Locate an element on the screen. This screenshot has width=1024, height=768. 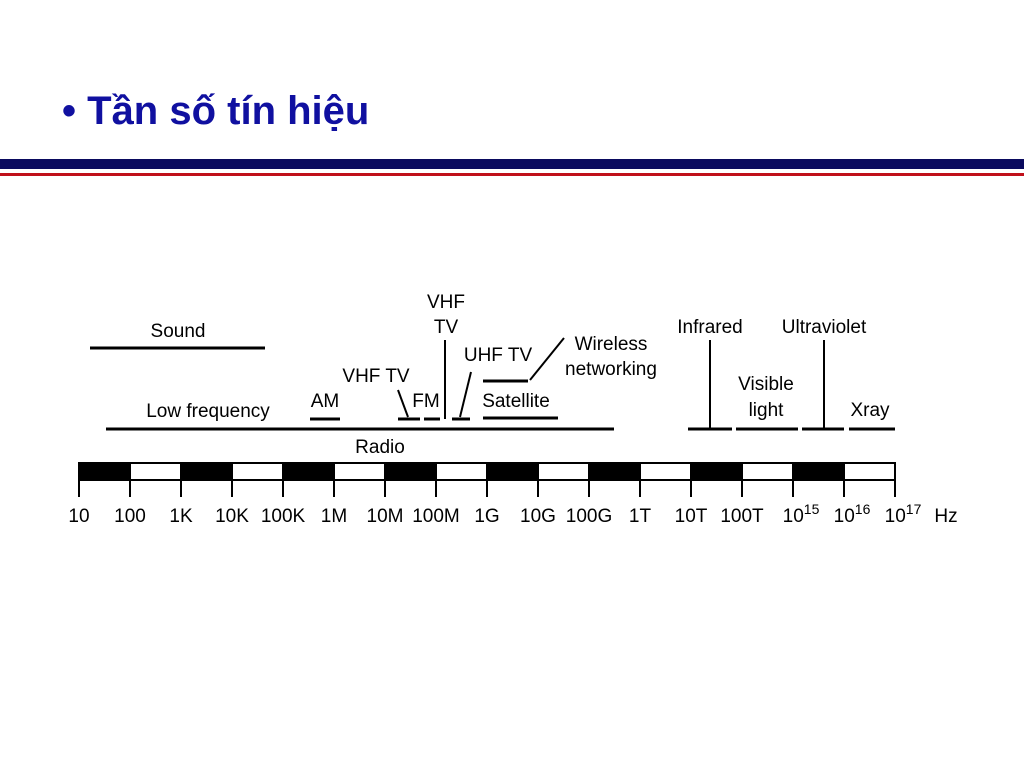
label: networking is located at coordinates (611, 369).